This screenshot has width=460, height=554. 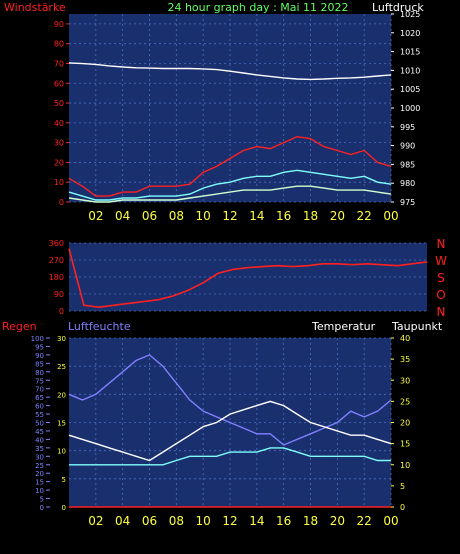 What do you see at coordinates (61, 202) in the screenshot?
I see `wind-tick-label: 0` at bounding box center [61, 202].